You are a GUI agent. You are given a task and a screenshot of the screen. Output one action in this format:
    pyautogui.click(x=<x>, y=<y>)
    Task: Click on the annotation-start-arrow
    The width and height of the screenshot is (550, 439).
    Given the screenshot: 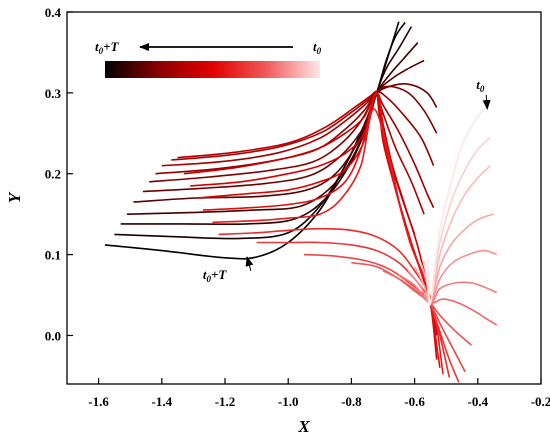 What is the action you would take?
    pyautogui.click(x=486, y=102)
    